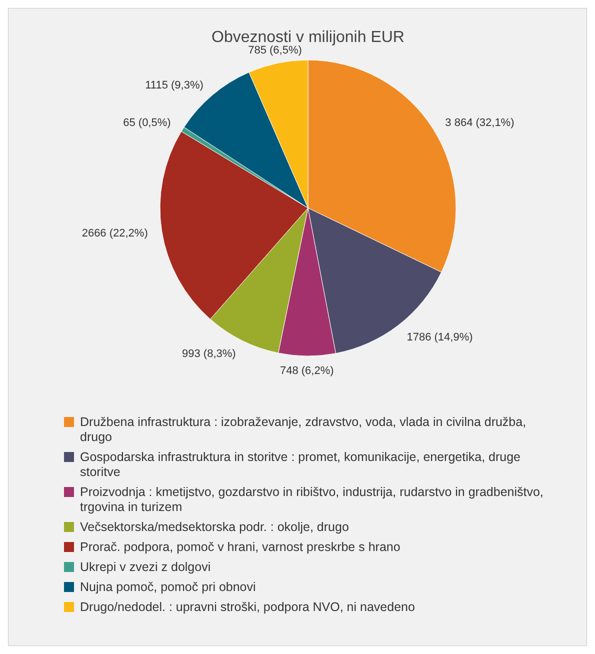 This screenshot has width=595, height=654. Describe the element at coordinates (307, 370) in the screenshot. I see `data-label: 748 (6,2%)` at that location.